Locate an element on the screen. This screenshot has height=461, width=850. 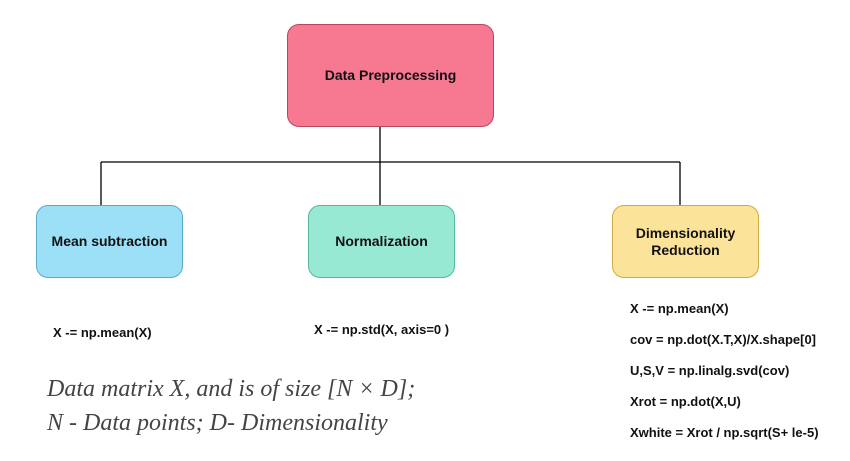
mean-subtraction-node: Mean subtraction is located at coordinates (109, 241).